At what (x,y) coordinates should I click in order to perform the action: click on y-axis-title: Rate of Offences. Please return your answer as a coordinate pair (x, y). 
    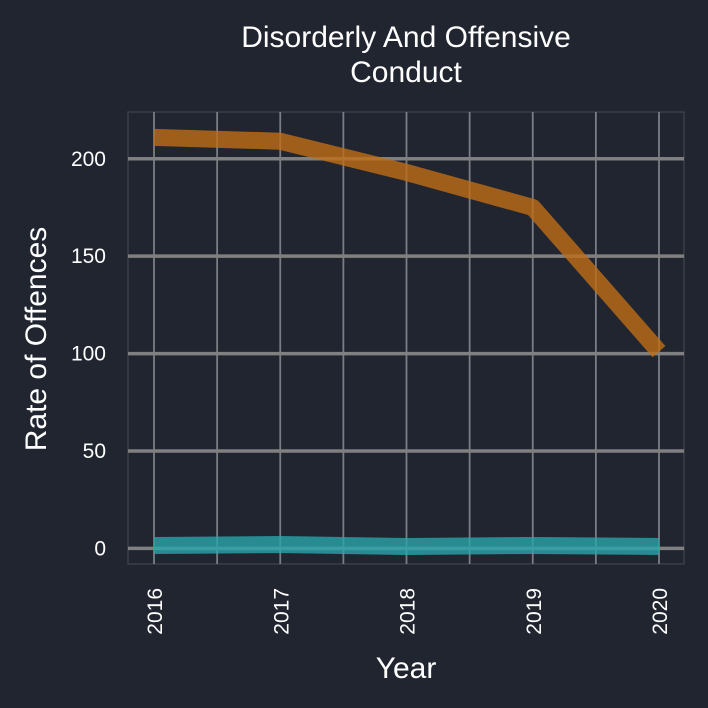
    Looking at the image, I should click on (36, 339).